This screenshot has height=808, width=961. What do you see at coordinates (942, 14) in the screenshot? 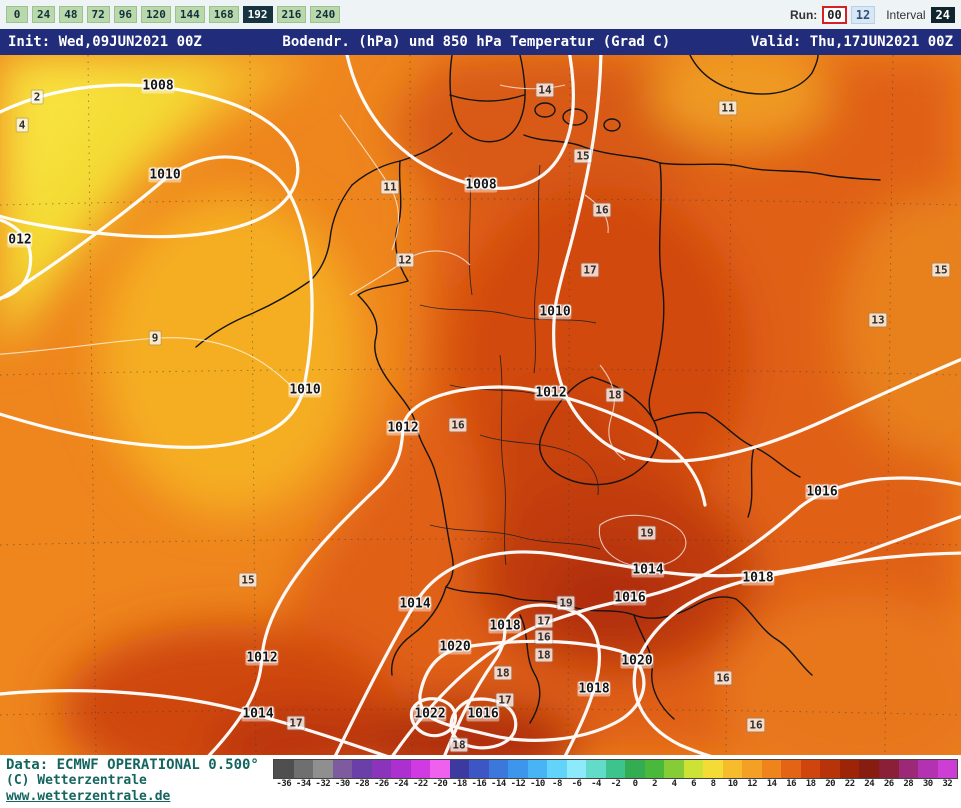
I see `interval-value-button: 24` at bounding box center [942, 14].